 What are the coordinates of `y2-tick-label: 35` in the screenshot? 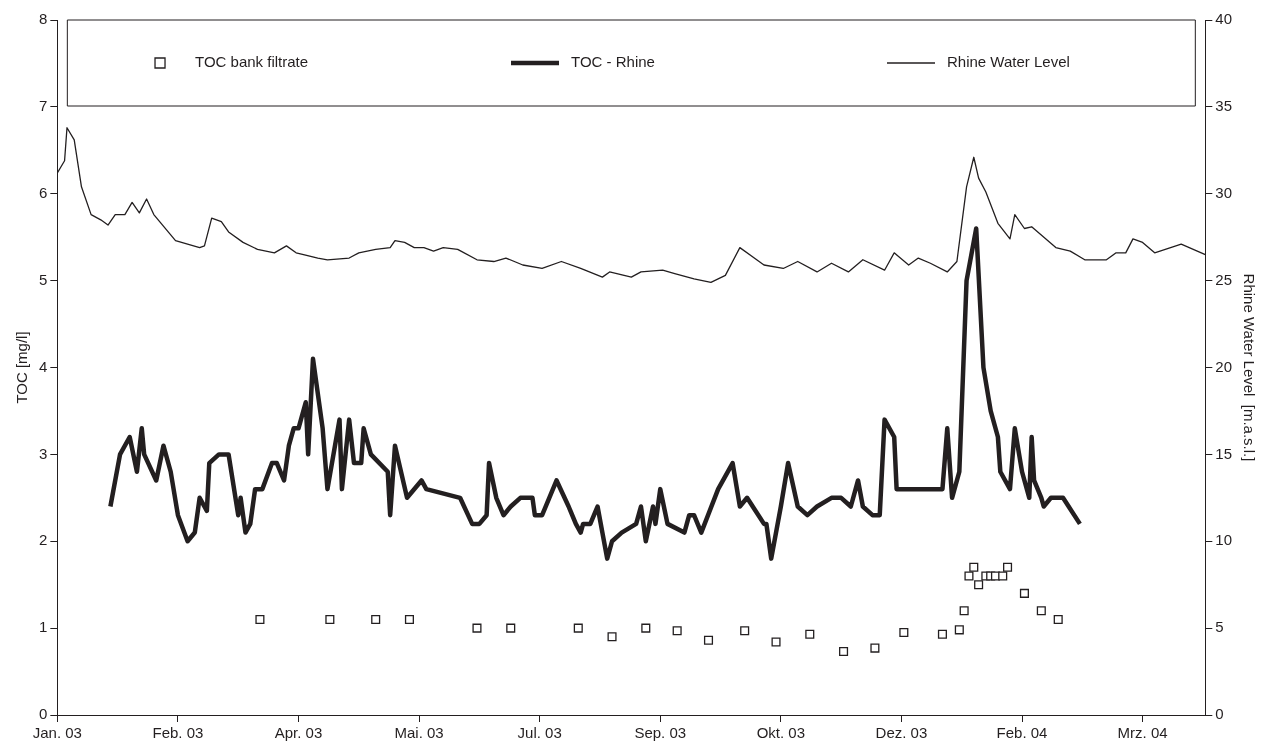 It's located at (1223, 106).